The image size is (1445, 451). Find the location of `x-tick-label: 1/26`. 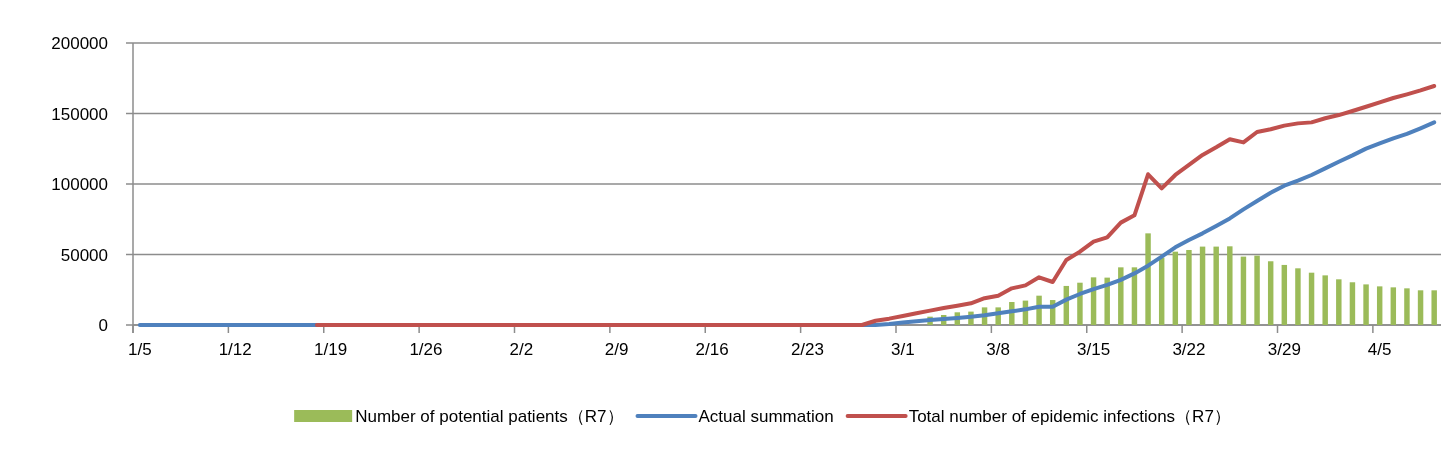

x-tick-label: 1/26 is located at coordinates (426, 349).